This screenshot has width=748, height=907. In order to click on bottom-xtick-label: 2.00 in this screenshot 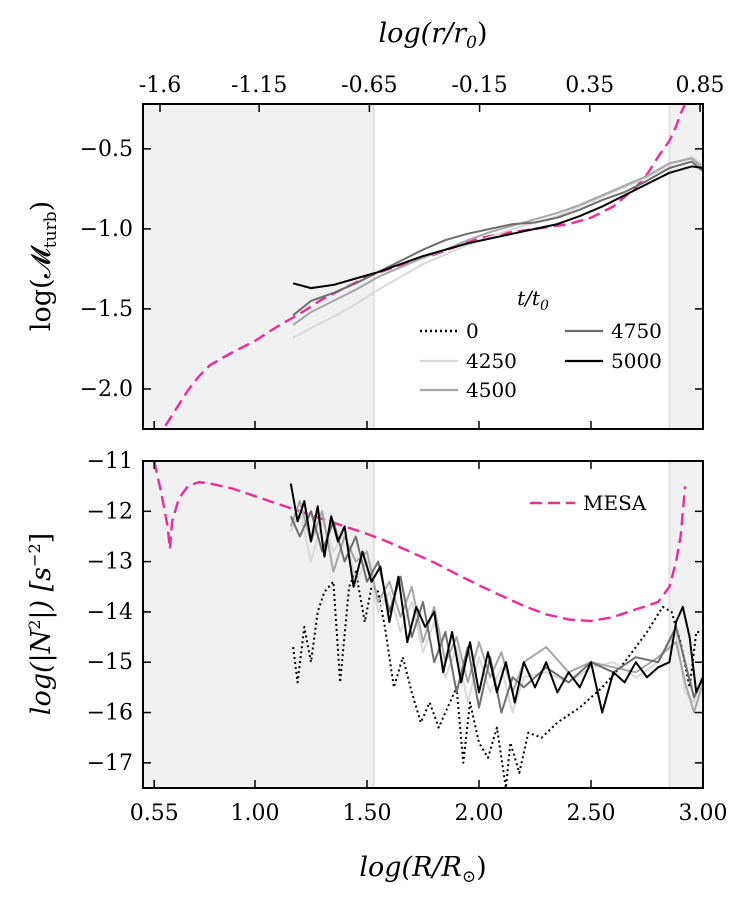, I will do `click(479, 813)`.